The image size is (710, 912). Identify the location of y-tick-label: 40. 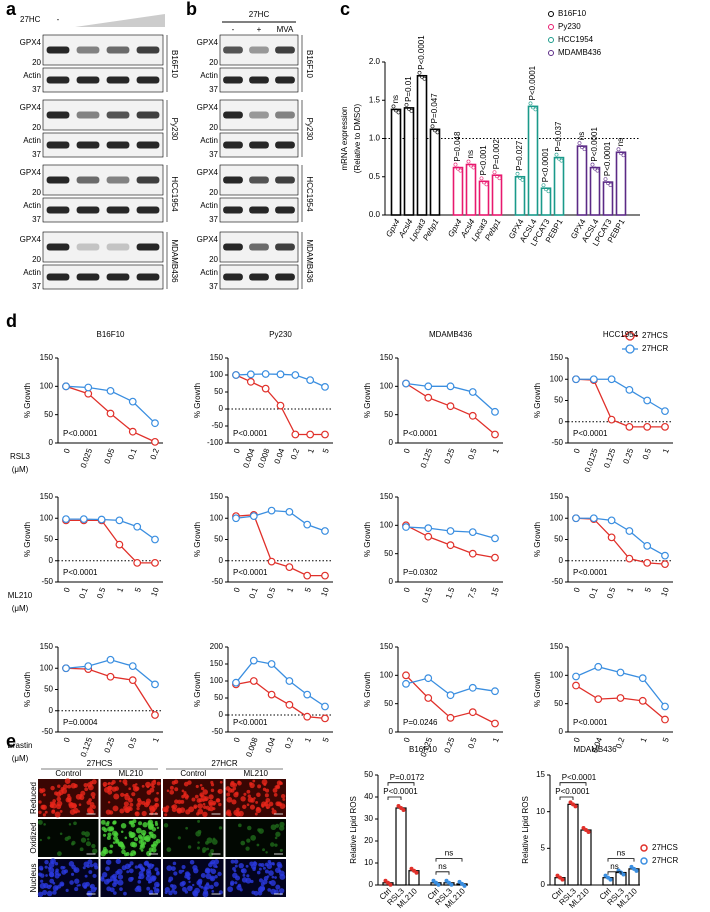
(368, 796).